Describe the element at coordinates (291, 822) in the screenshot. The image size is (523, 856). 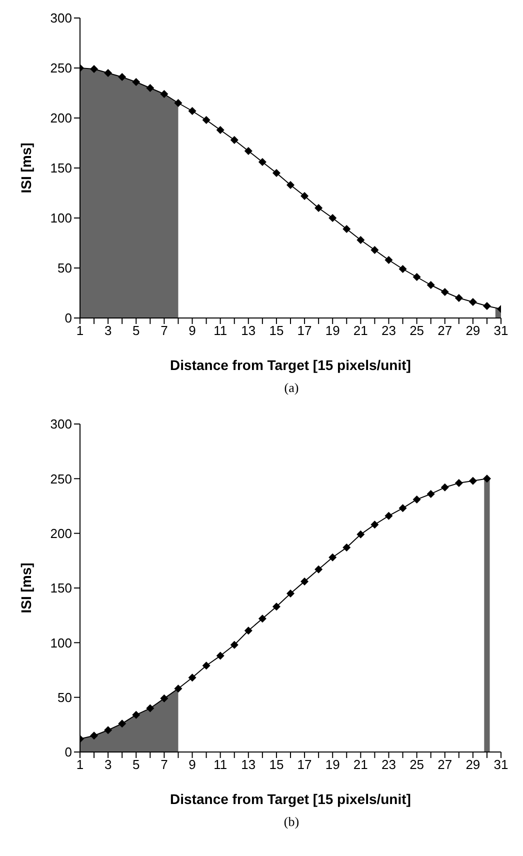
I see `text: (b)` at that location.